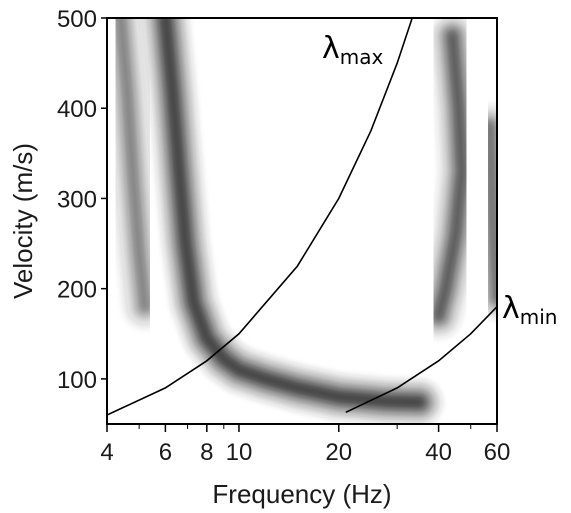 Image resolution: width=571 pixels, height=513 pixels. I want to click on curve-min, so click(421, 360).